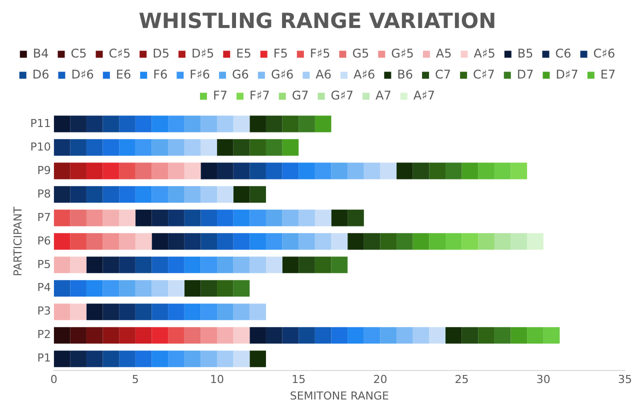 This screenshot has height=407, width=643. What do you see at coordinates (119, 53) in the screenshot?
I see `legend-label: C♯5` at bounding box center [119, 53].